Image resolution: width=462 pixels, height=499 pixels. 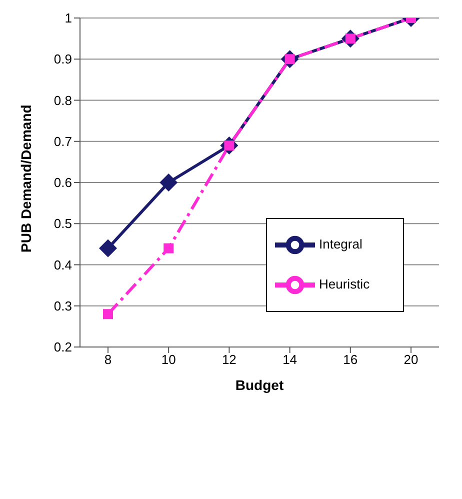 What do you see at coordinates (411, 360) in the screenshot?
I see `x-tick-label: 20` at bounding box center [411, 360].